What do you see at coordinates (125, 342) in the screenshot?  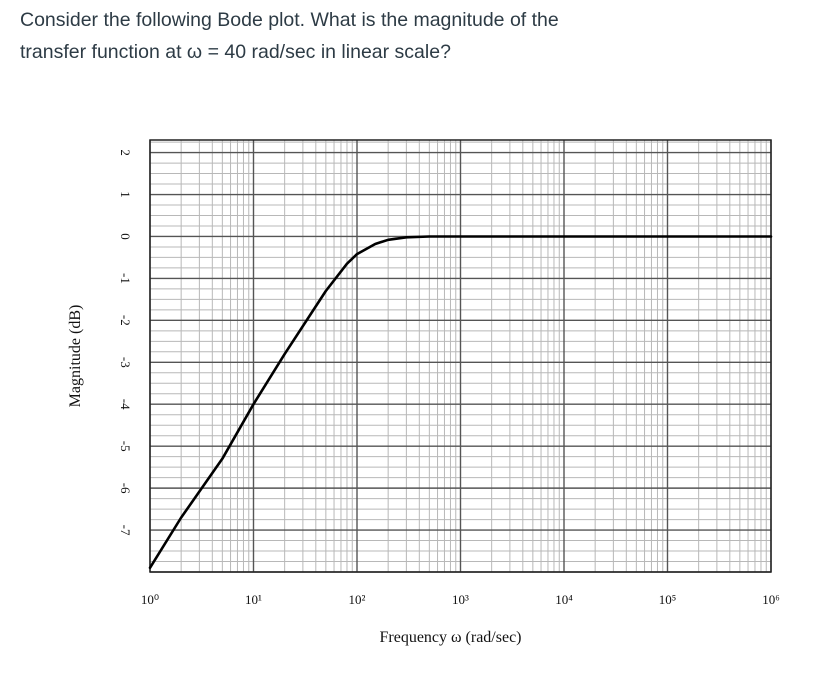 I see `y-tick-labels: 2 1 0 -1 -2 -3 -4 -5 -6 -7` at bounding box center [125, 342].